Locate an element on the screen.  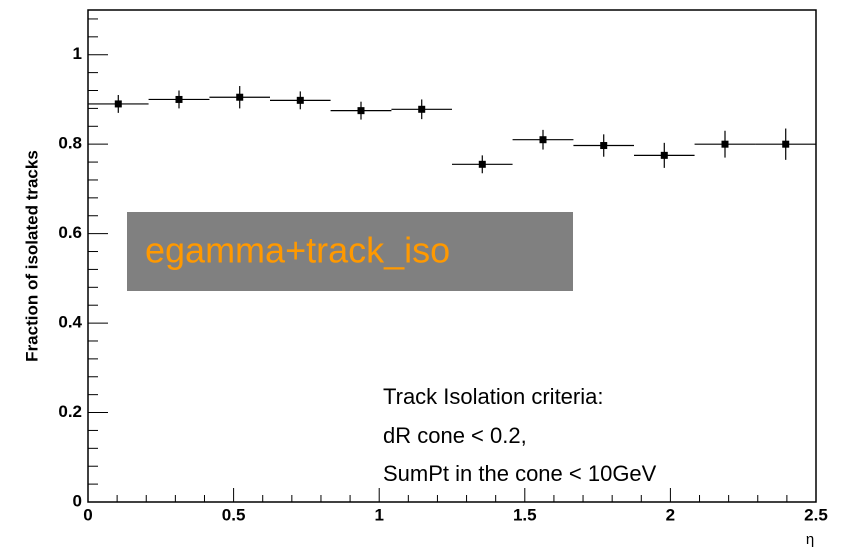
y-tick-label: 0.6 is located at coordinates (70, 232).